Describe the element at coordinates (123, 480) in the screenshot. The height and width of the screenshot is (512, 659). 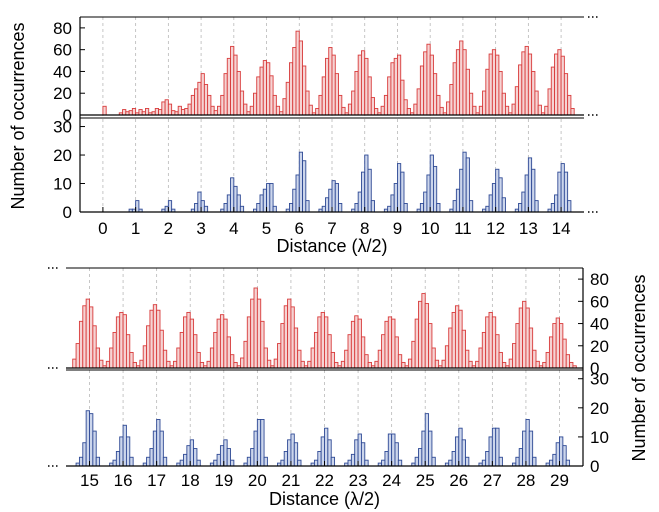
I see `x-tick-label: 16` at that location.